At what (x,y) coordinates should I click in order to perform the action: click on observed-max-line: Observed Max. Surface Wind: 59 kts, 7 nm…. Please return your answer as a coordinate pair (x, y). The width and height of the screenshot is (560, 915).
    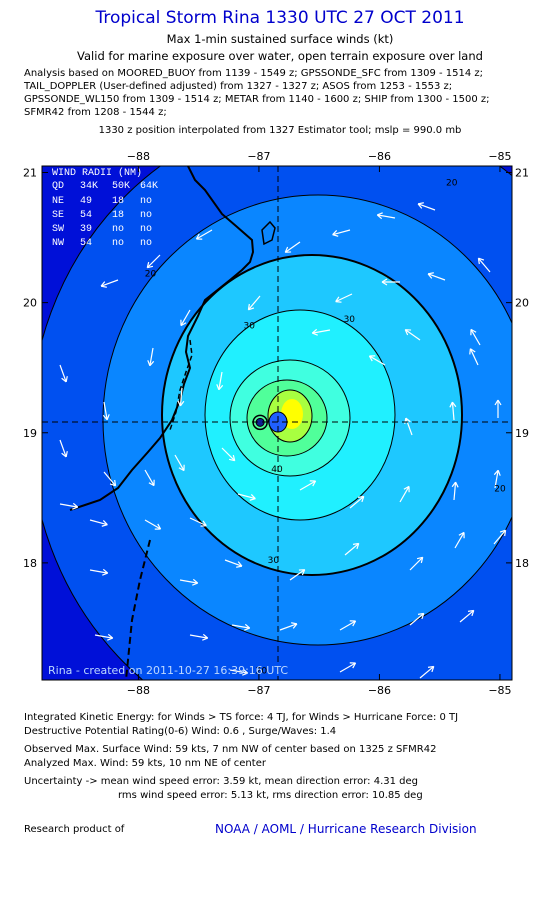
    Looking at the image, I should click on (230, 749).